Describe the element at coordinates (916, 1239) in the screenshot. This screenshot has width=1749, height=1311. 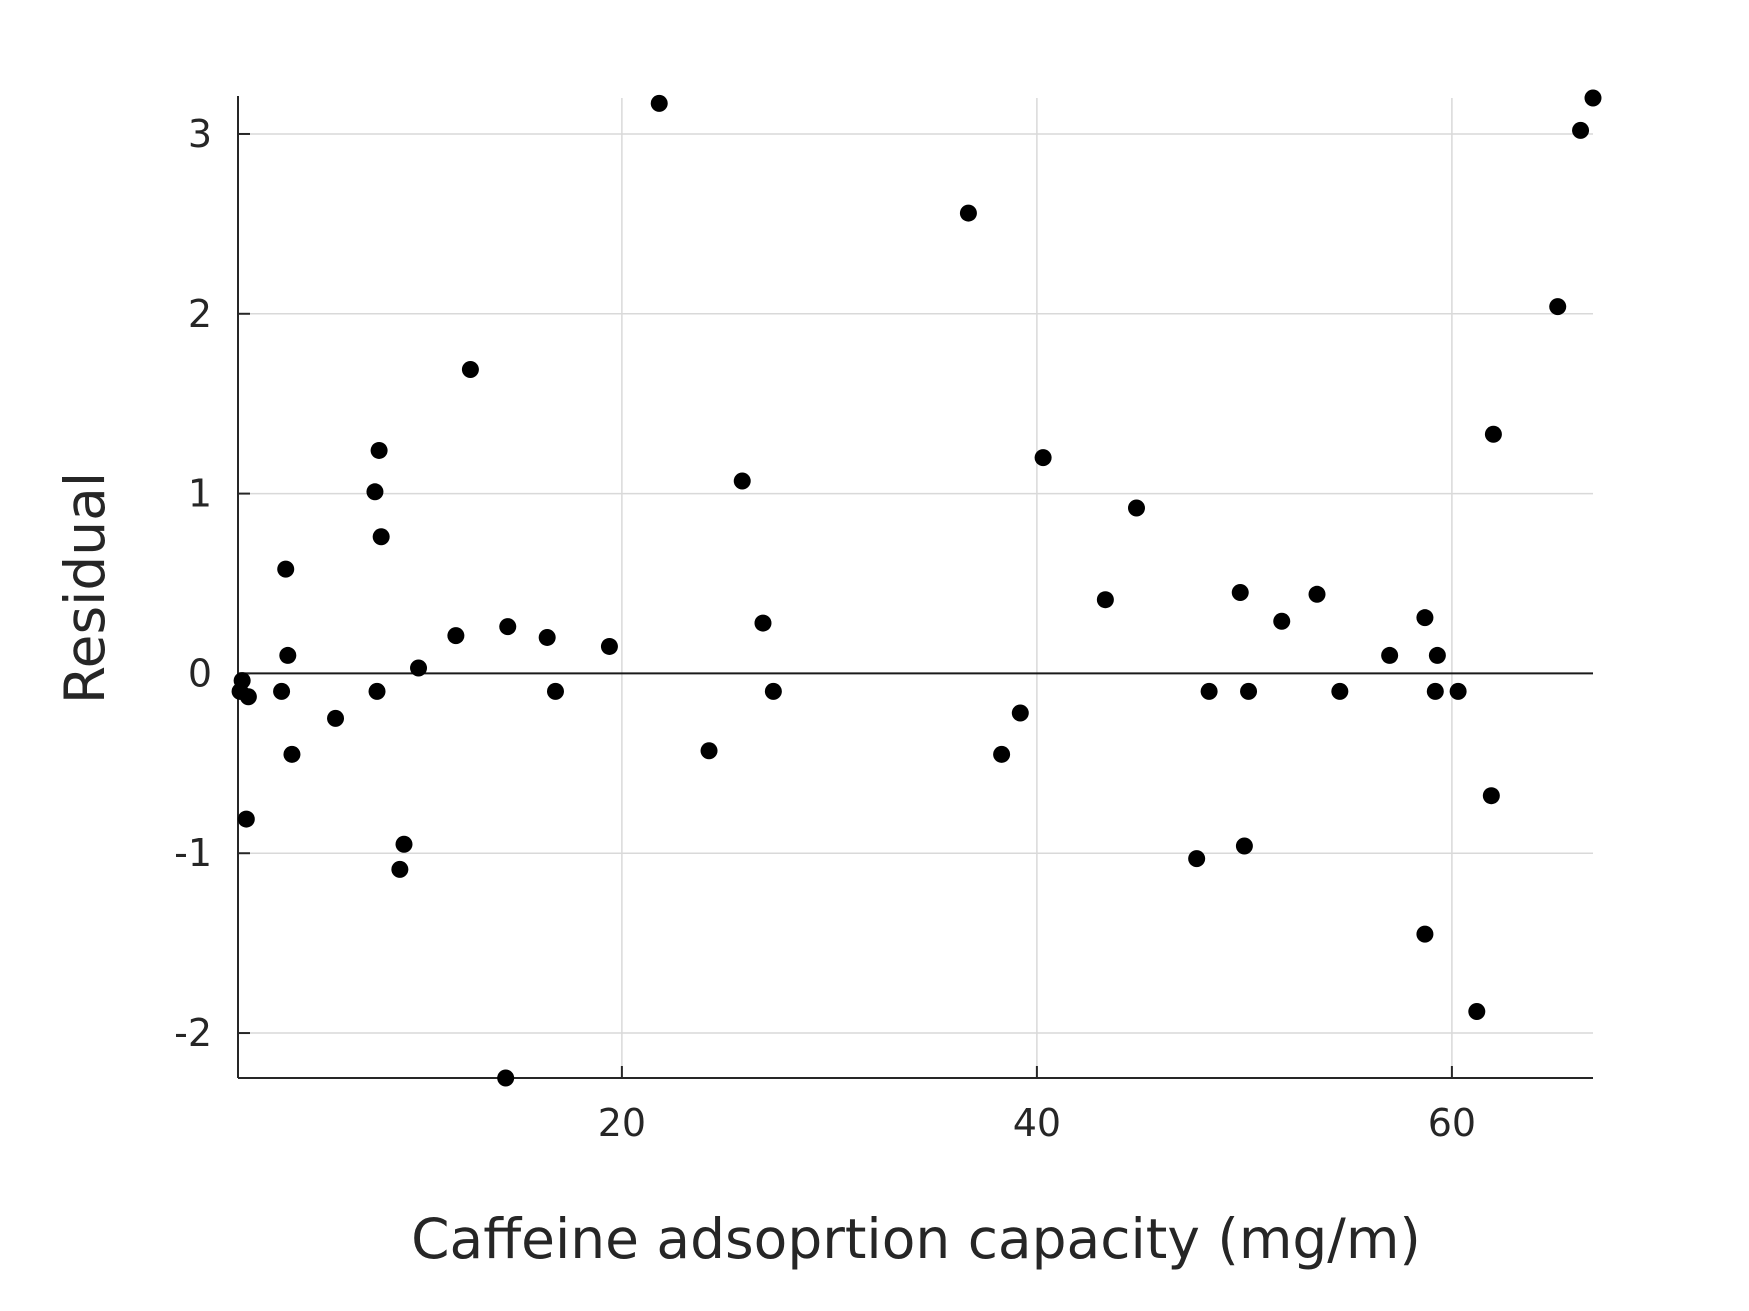
I see `x-axis-title: Caffeine adsoprtion capacity (mg/m)` at that location.